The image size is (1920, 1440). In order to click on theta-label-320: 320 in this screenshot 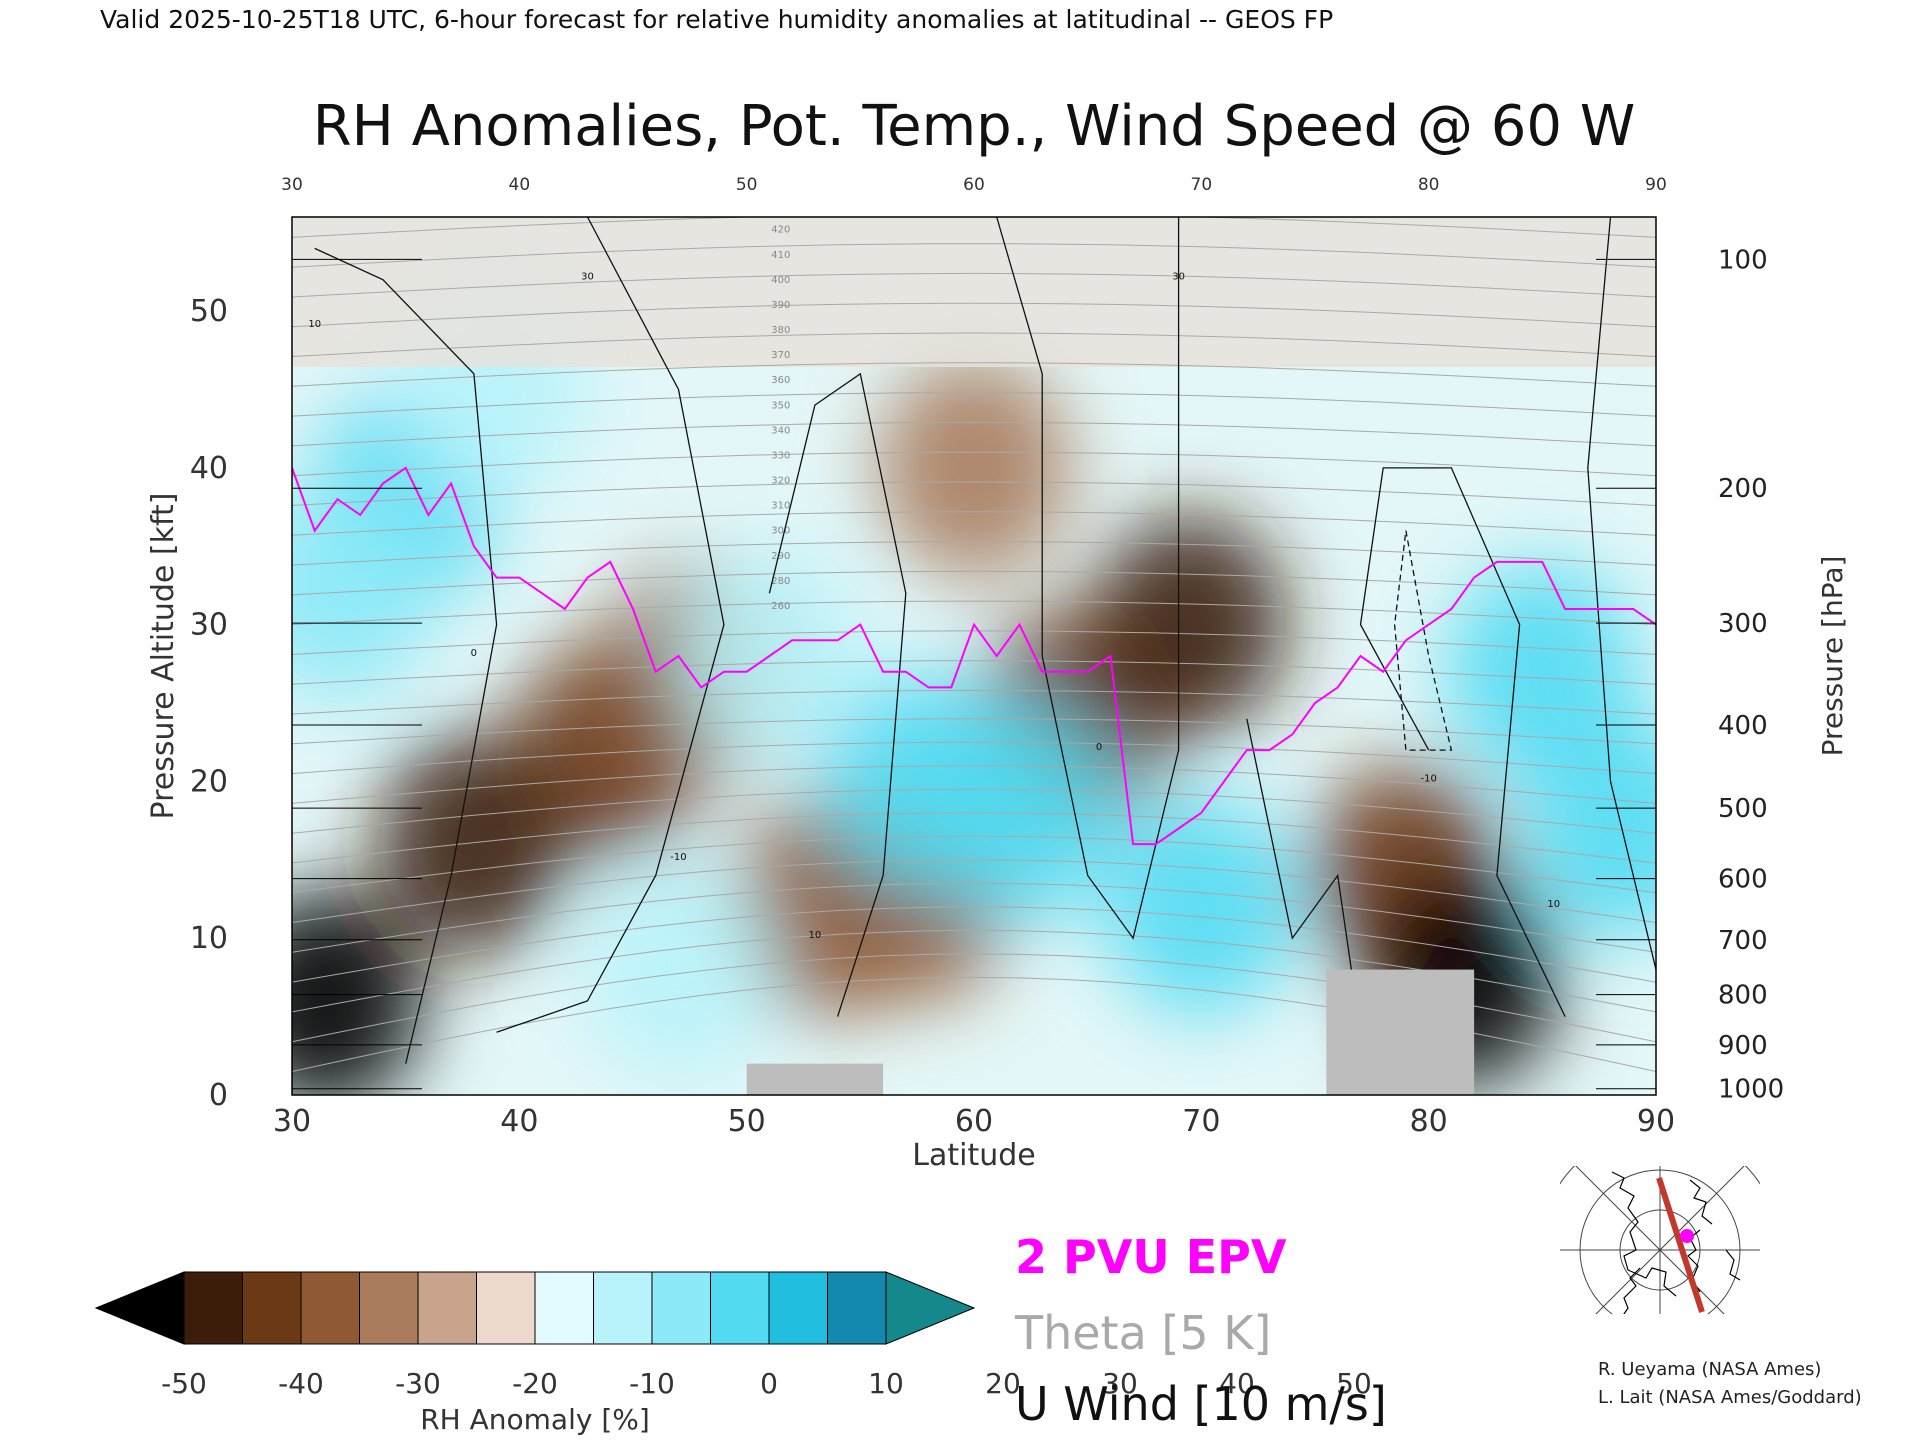, I will do `click(780, 481)`.